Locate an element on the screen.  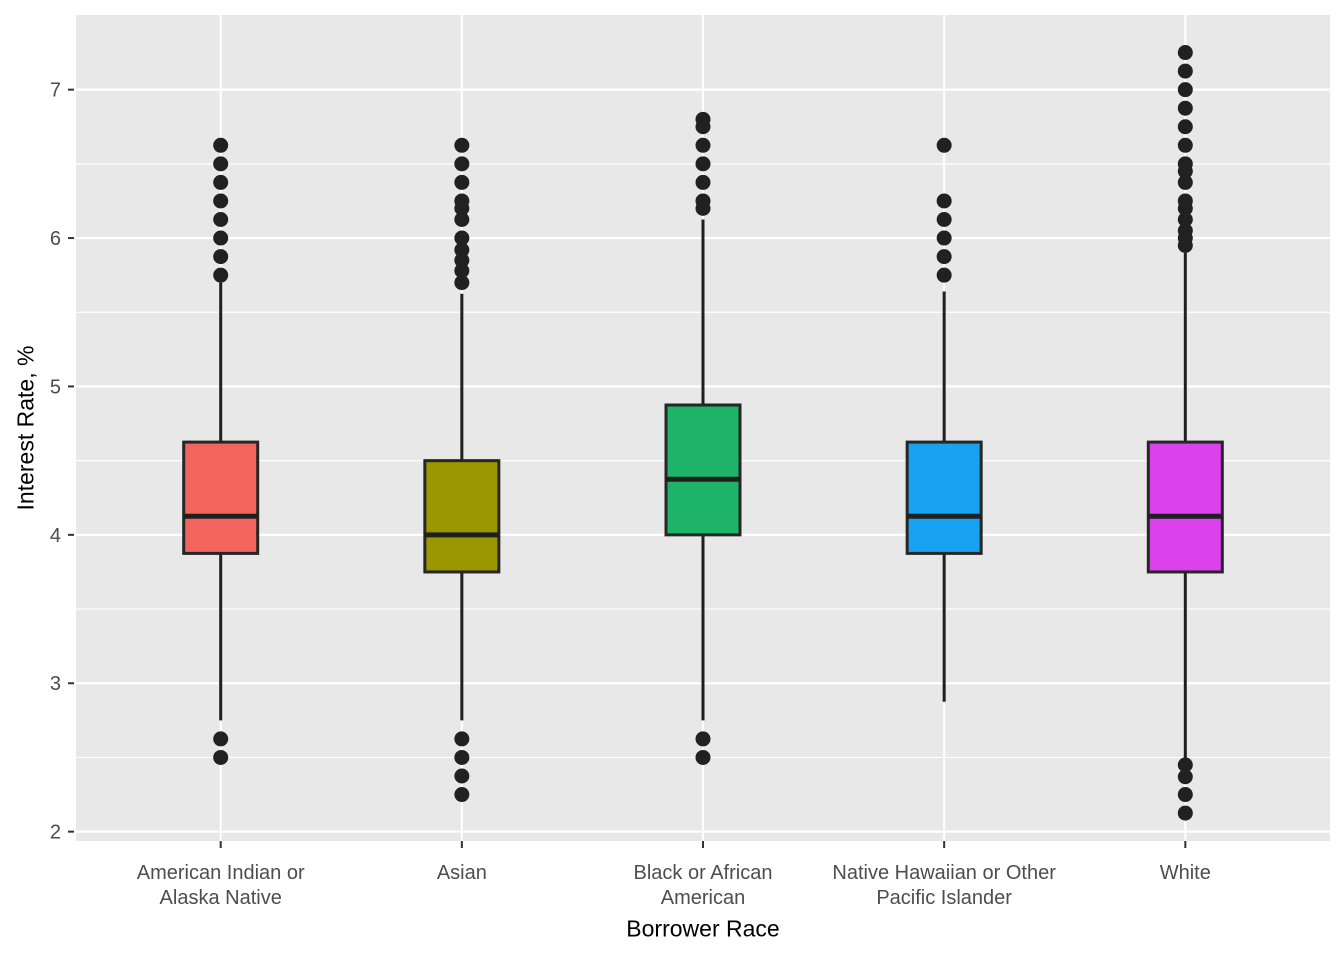
box-white is located at coordinates (1185, 507).